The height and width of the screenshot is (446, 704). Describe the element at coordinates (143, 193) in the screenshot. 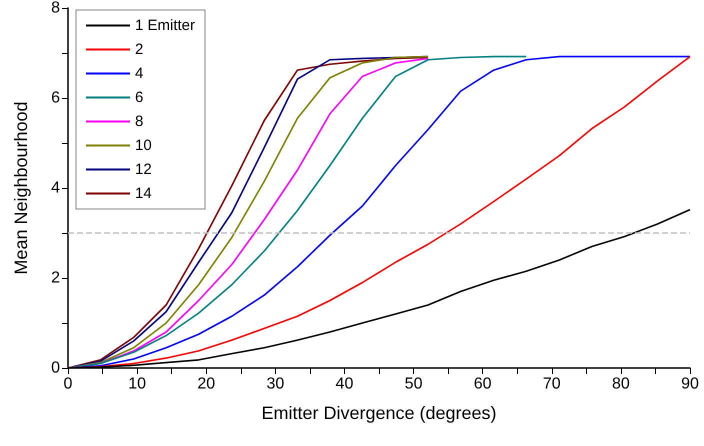

I see `legend-label: 14` at that location.